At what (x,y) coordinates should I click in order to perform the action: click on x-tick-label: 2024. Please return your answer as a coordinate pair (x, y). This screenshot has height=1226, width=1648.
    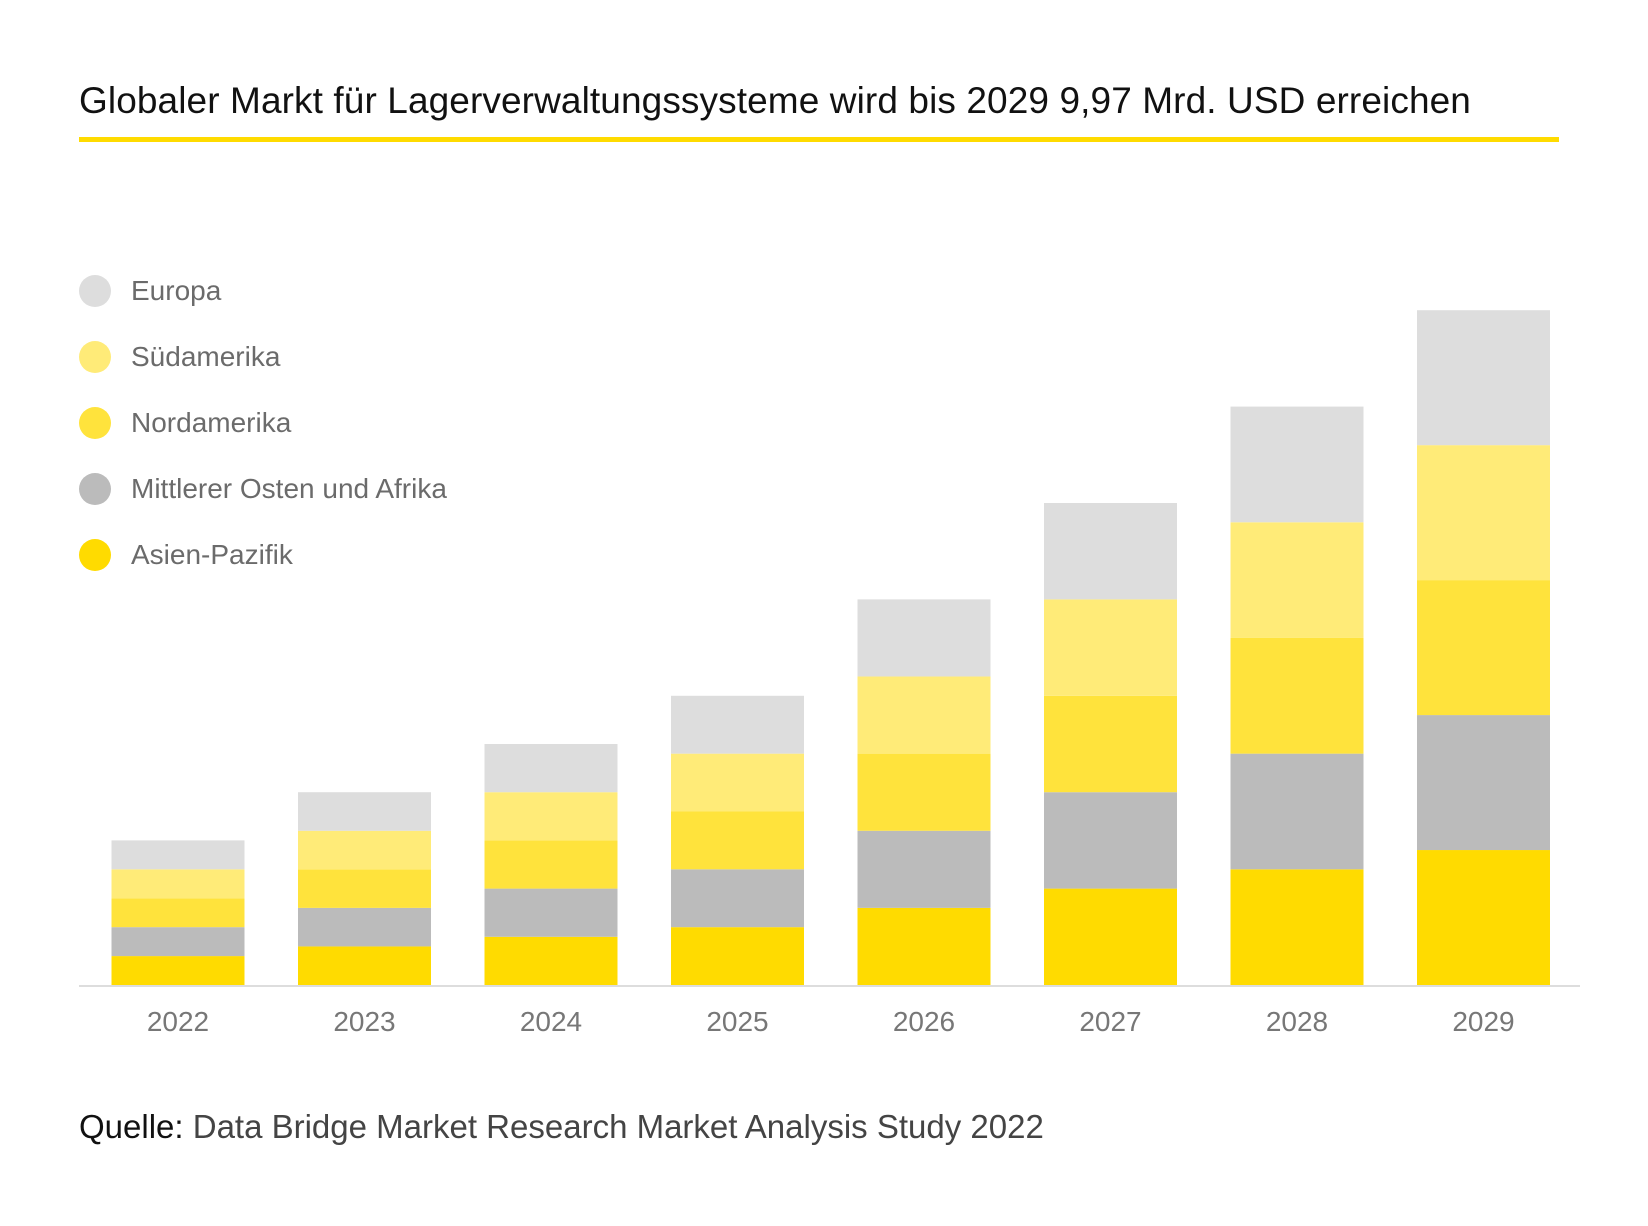
    Looking at the image, I should click on (551, 1021).